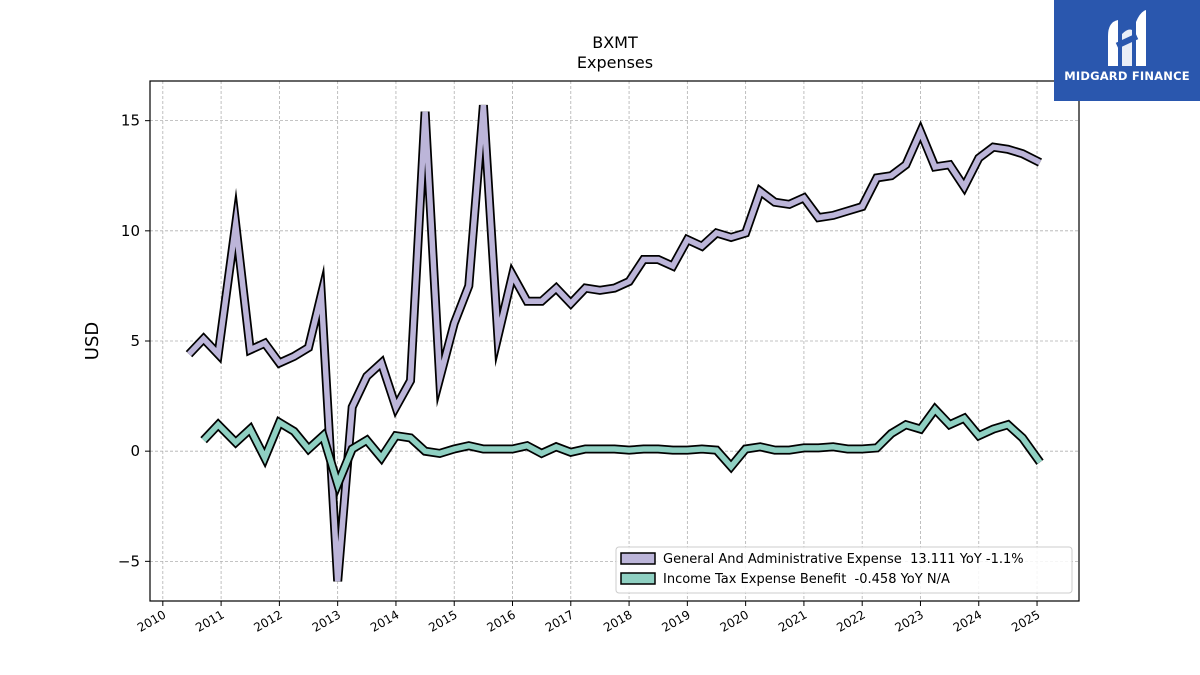 The height and width of the screenshot is (675, 1200). What do you see at coordinates (501, 620) in the screenshot?
I see `x-tick-label: 2016` at bounding box center [501, 620].